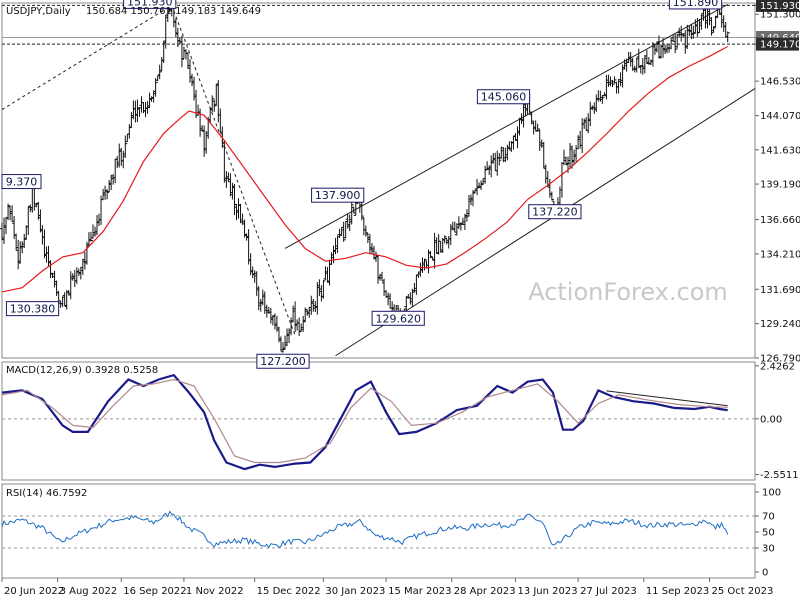 Image resolution: width=800 pixels, height=604 pixels. I want to click on y-tick-label: 149.170, so click(780, 45).